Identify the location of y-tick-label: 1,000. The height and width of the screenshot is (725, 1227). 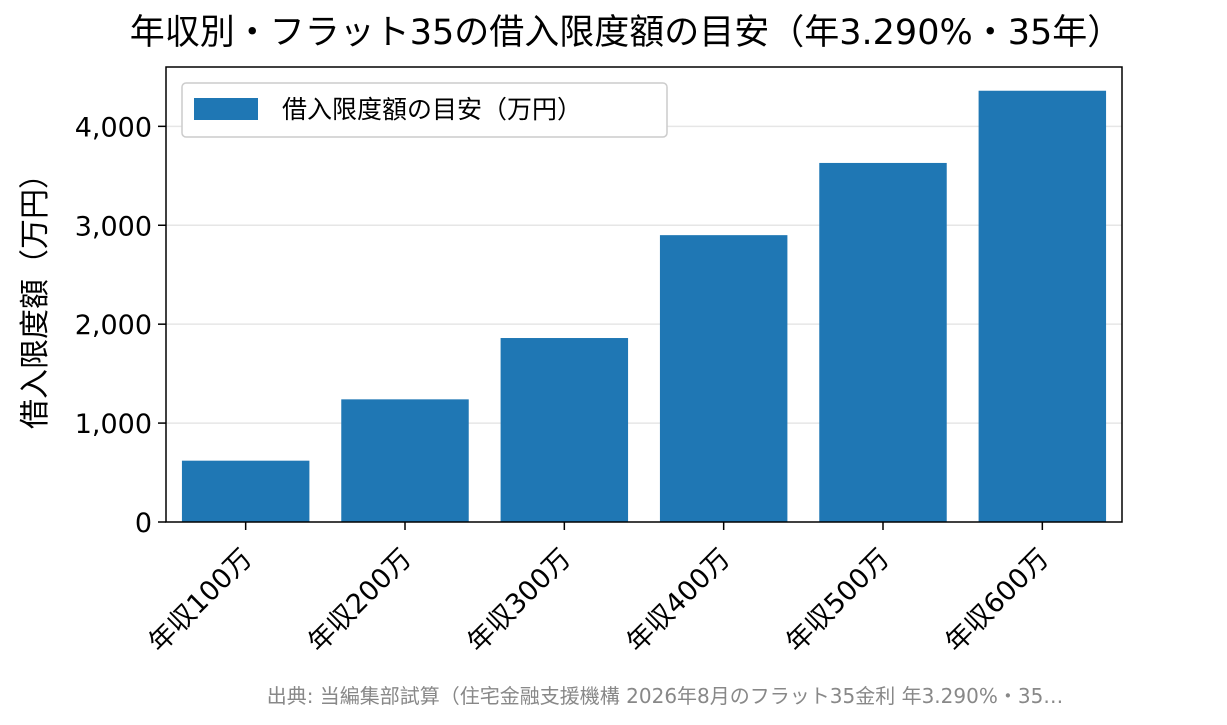
(113, 424).